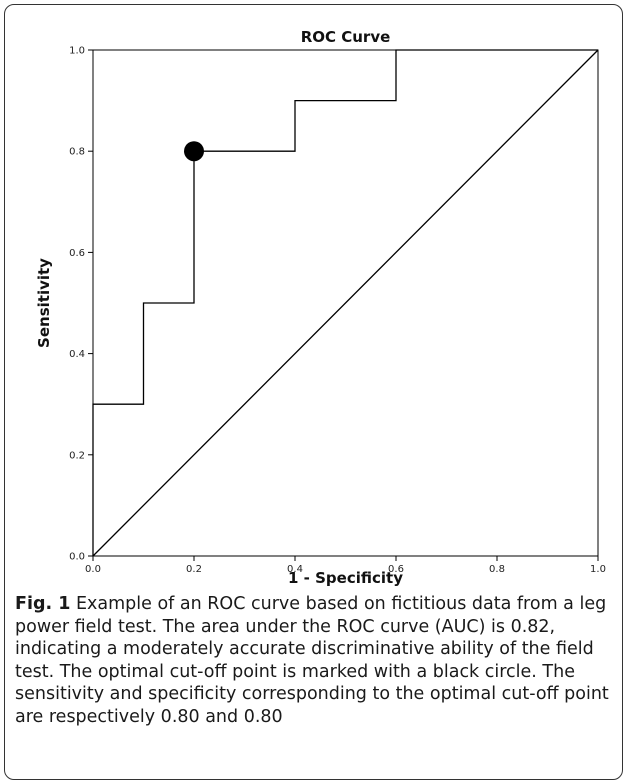 Image resolution: width=629 pixels, height=784 pixels. Describe the element at coordinates (77, 253) in the screenshot. I see `y-tick-label: 0.6` at that location.